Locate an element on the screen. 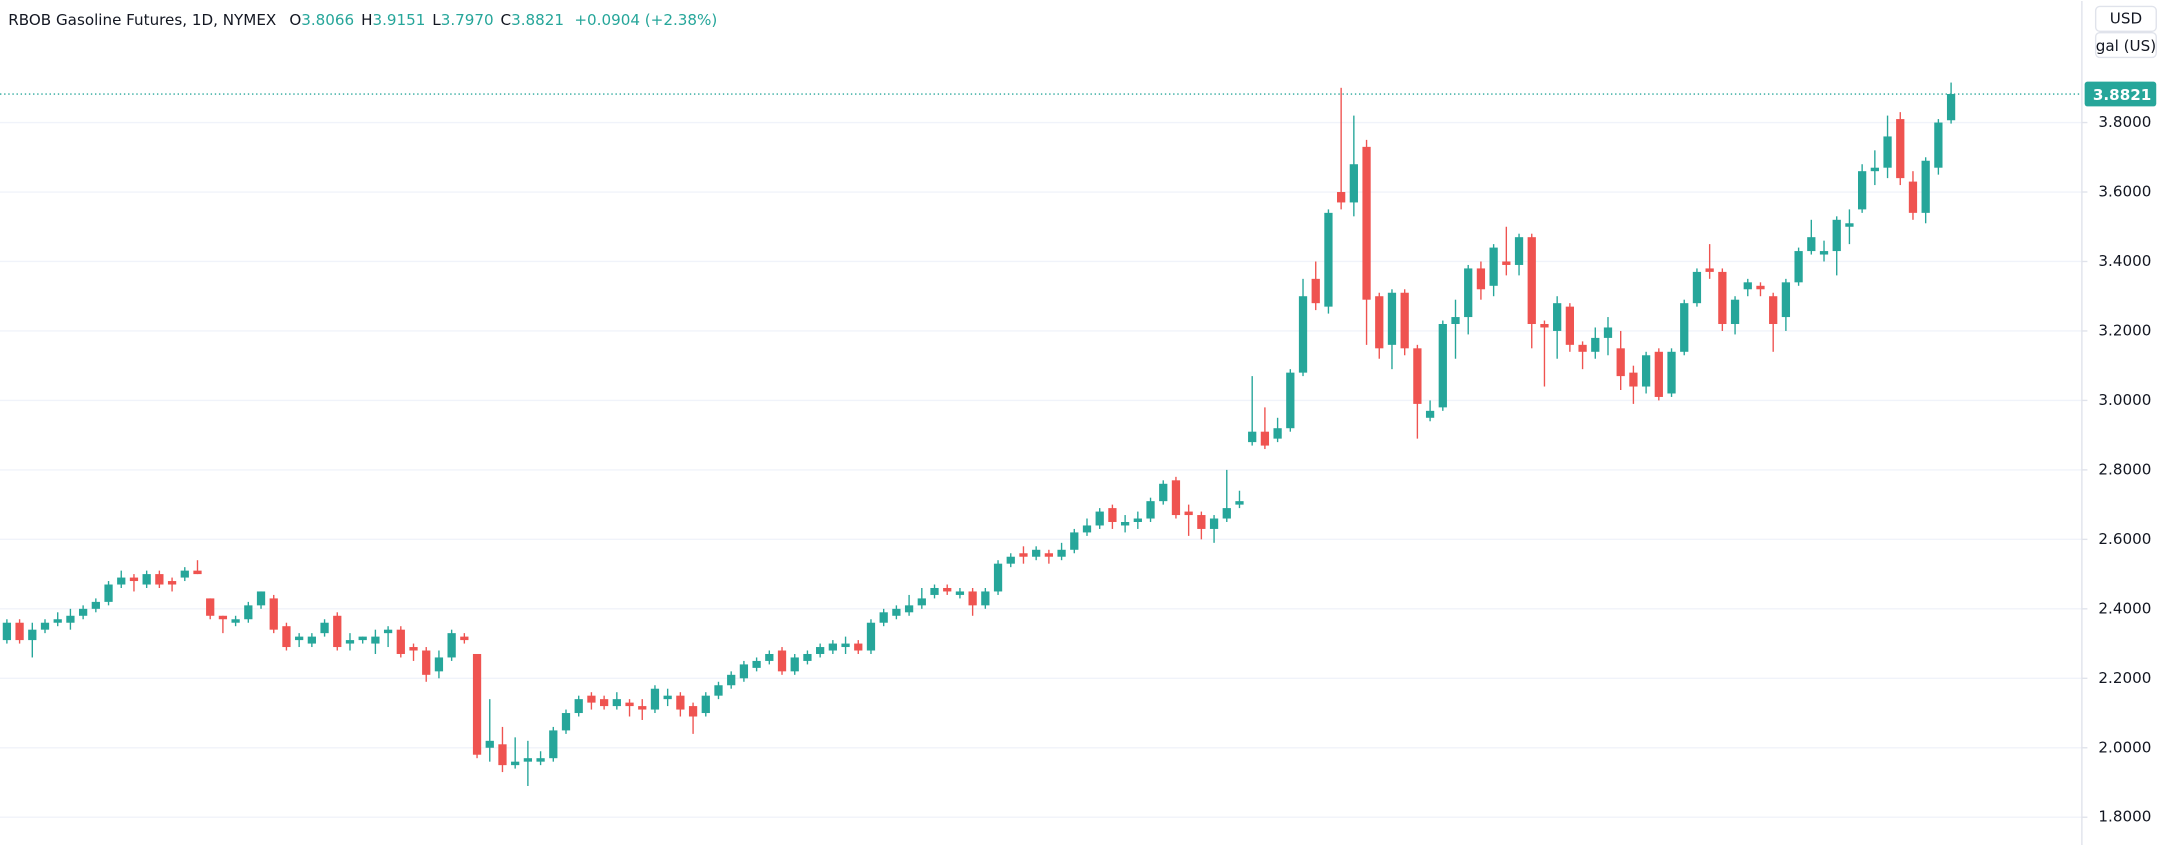  legend-title: RBOB Gasoline Futures, 1D, NYMEX is located at coordinates (142, 20).